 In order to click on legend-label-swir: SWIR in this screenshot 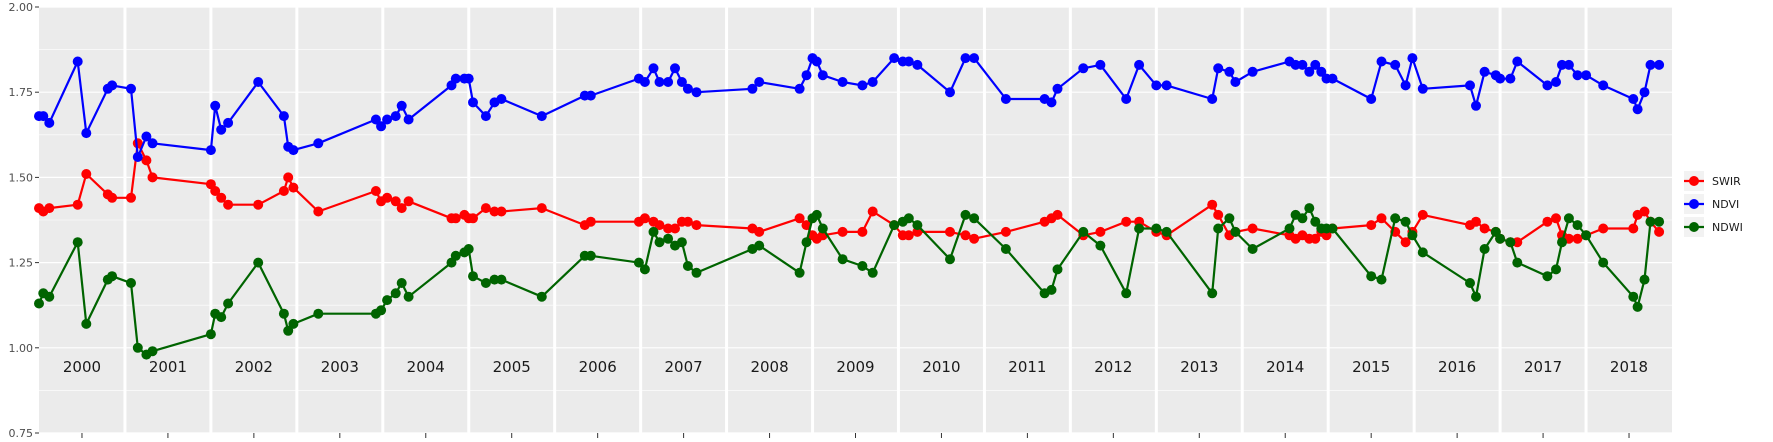, I will do `click(1726, 181)`.